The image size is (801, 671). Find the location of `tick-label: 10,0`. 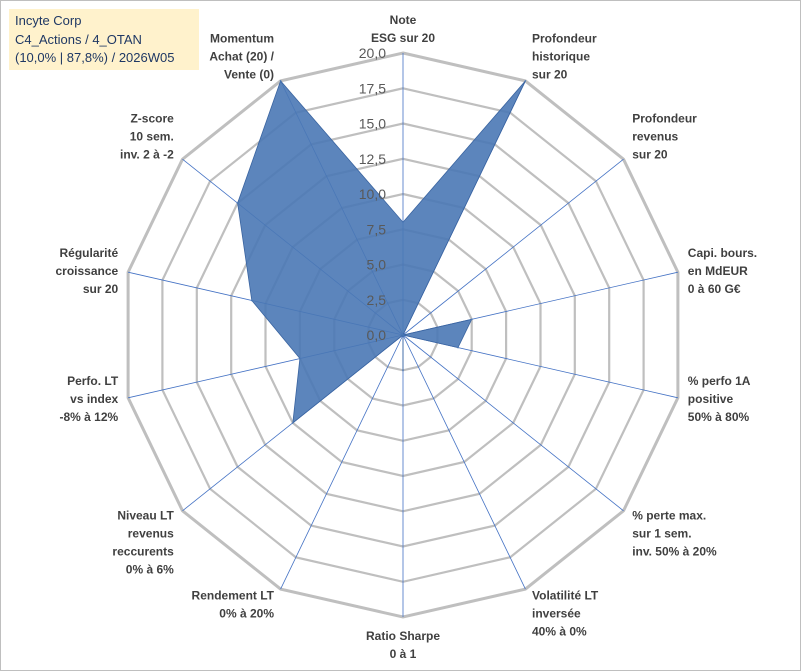

tick-label: 10,0 is located at coordinates (372, 194).